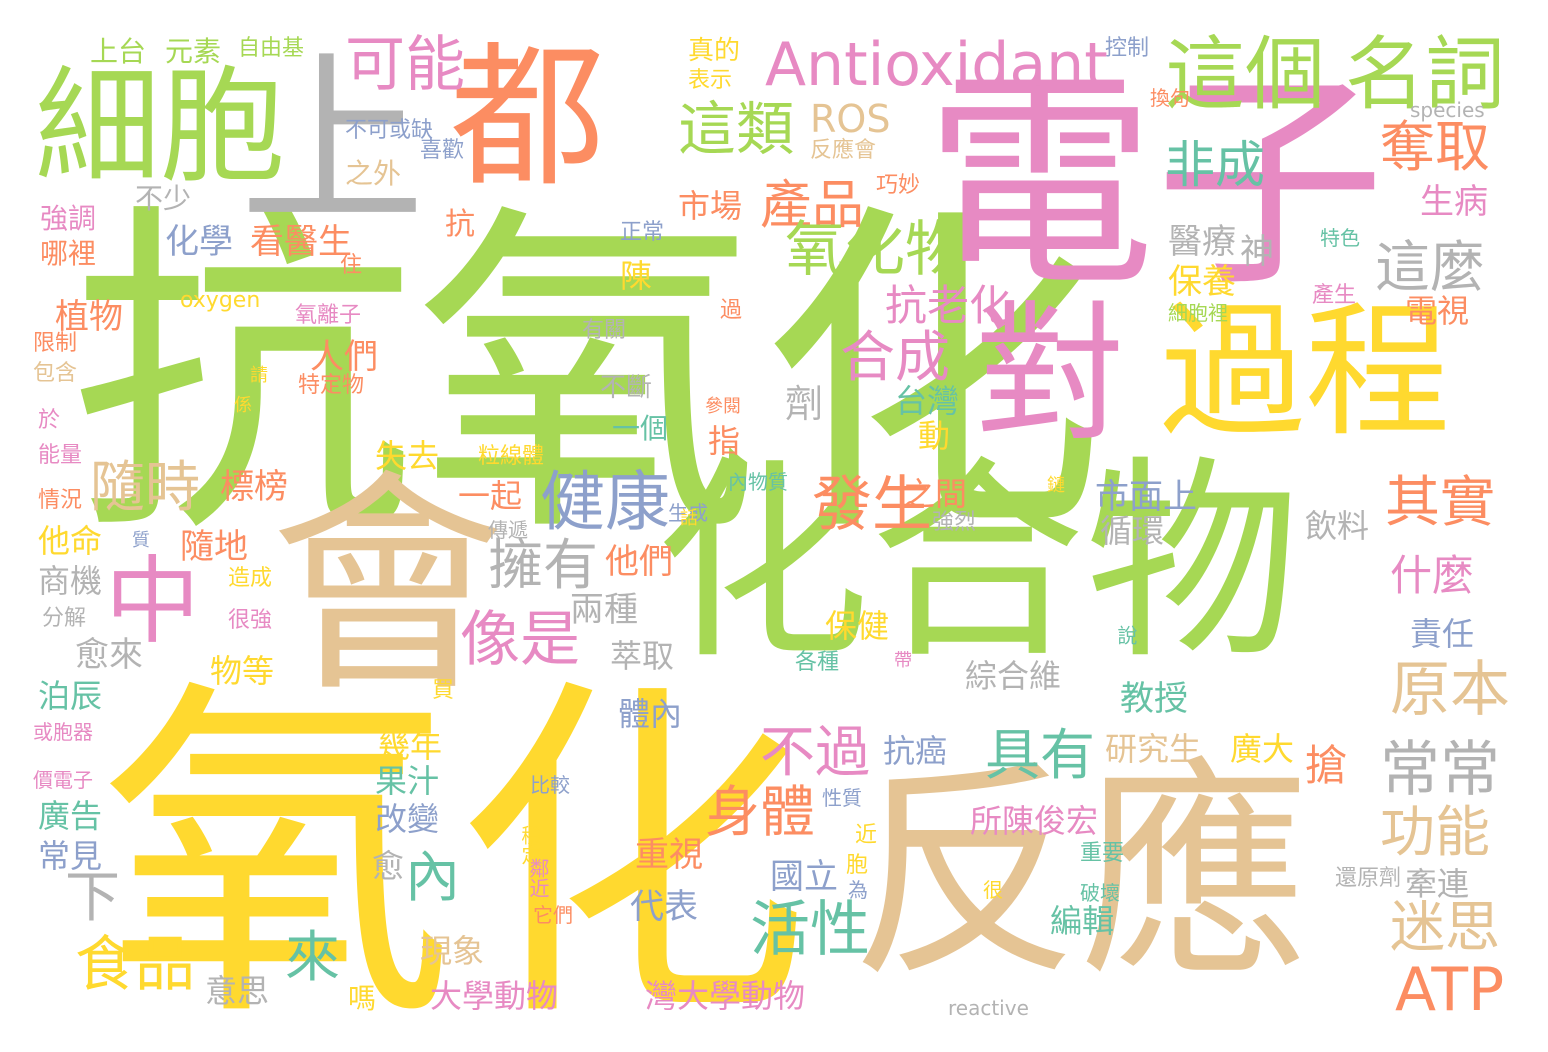  I want to click on cloud-word: 表示, so click(710, 80).